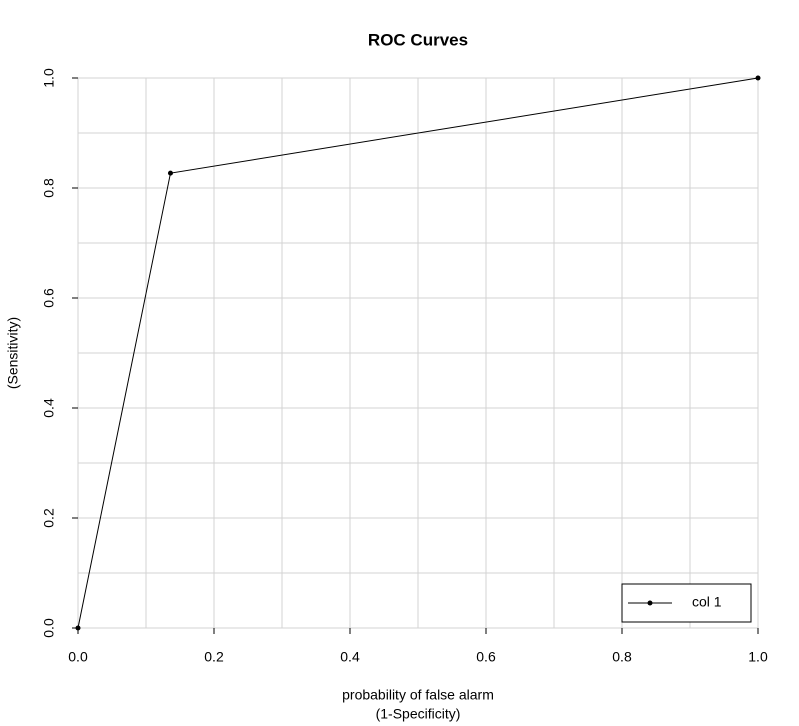 This screenshot has width=799, height=726. What do you see at coordinates (622, 657) in the screenshot?
I see `x-tick-label: 0.8` at bounding box center [622, 657].